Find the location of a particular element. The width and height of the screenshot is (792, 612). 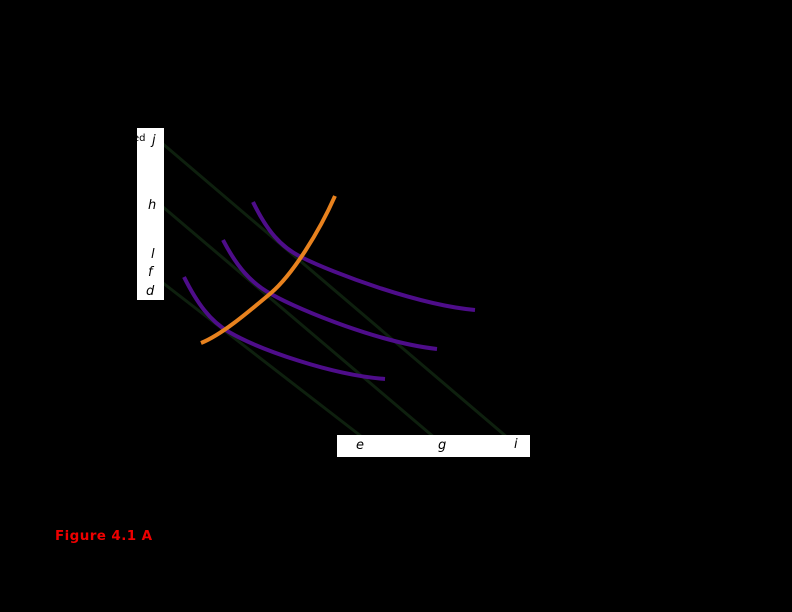

income-consumption-curve is located at coordinates (268, 270).